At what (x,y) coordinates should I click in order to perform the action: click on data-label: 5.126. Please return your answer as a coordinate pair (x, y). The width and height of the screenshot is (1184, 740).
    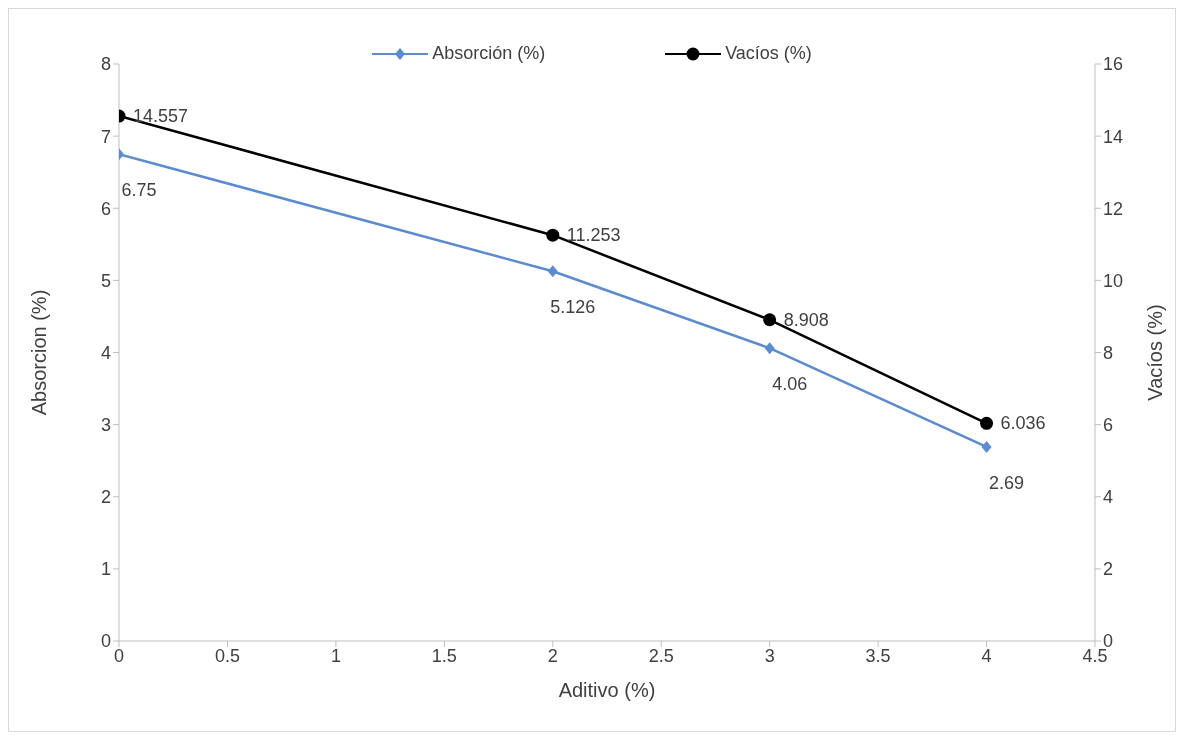
    Looking at the image, I should click on (573, 307).